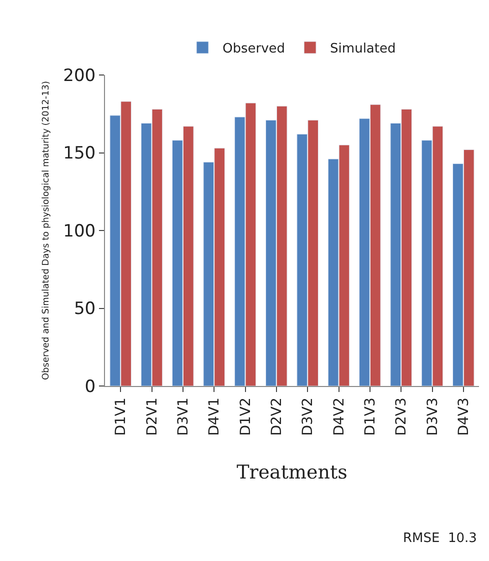 Image resolution: width=489 pixels, height=561 pixels. I want to click on x-tick-label: D2V2, so click(276, 417).